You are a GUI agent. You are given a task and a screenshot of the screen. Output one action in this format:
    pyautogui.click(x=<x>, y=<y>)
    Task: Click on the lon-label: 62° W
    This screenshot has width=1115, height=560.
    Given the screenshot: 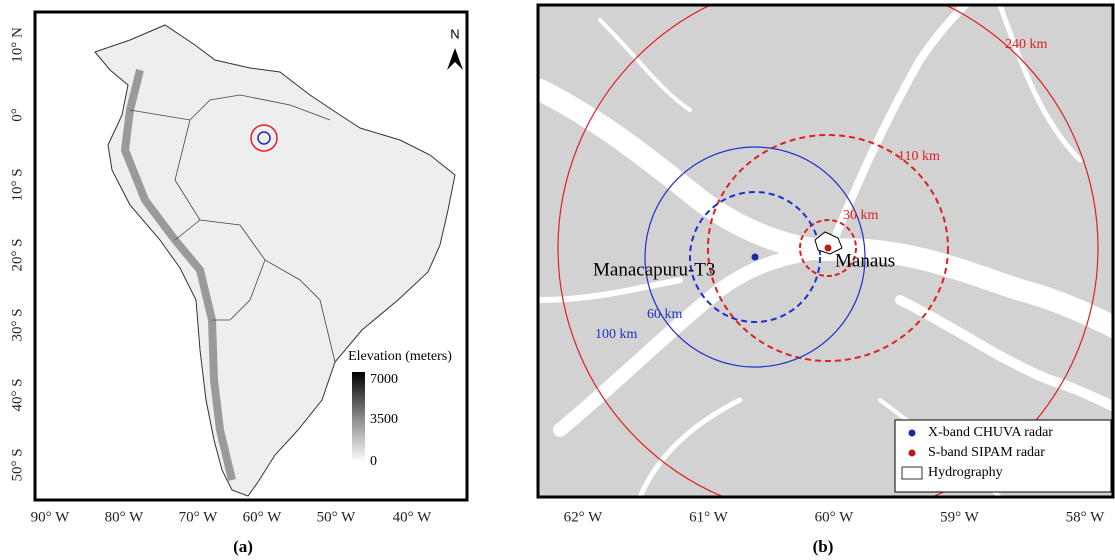 What is the action you would take?
    pyautogui.click(x=583, y=517)
    